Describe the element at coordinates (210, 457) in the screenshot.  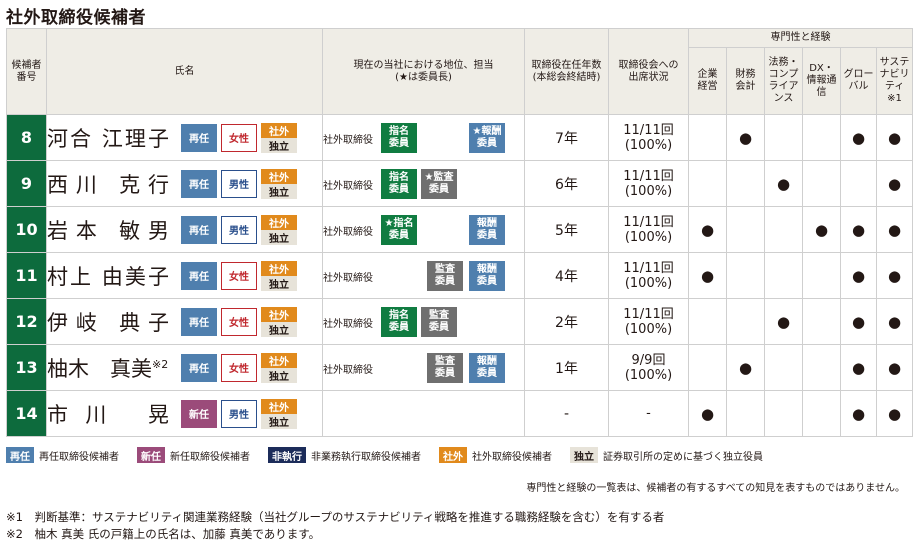
I see `legend-desc: 新任取締役候補者` at that location.